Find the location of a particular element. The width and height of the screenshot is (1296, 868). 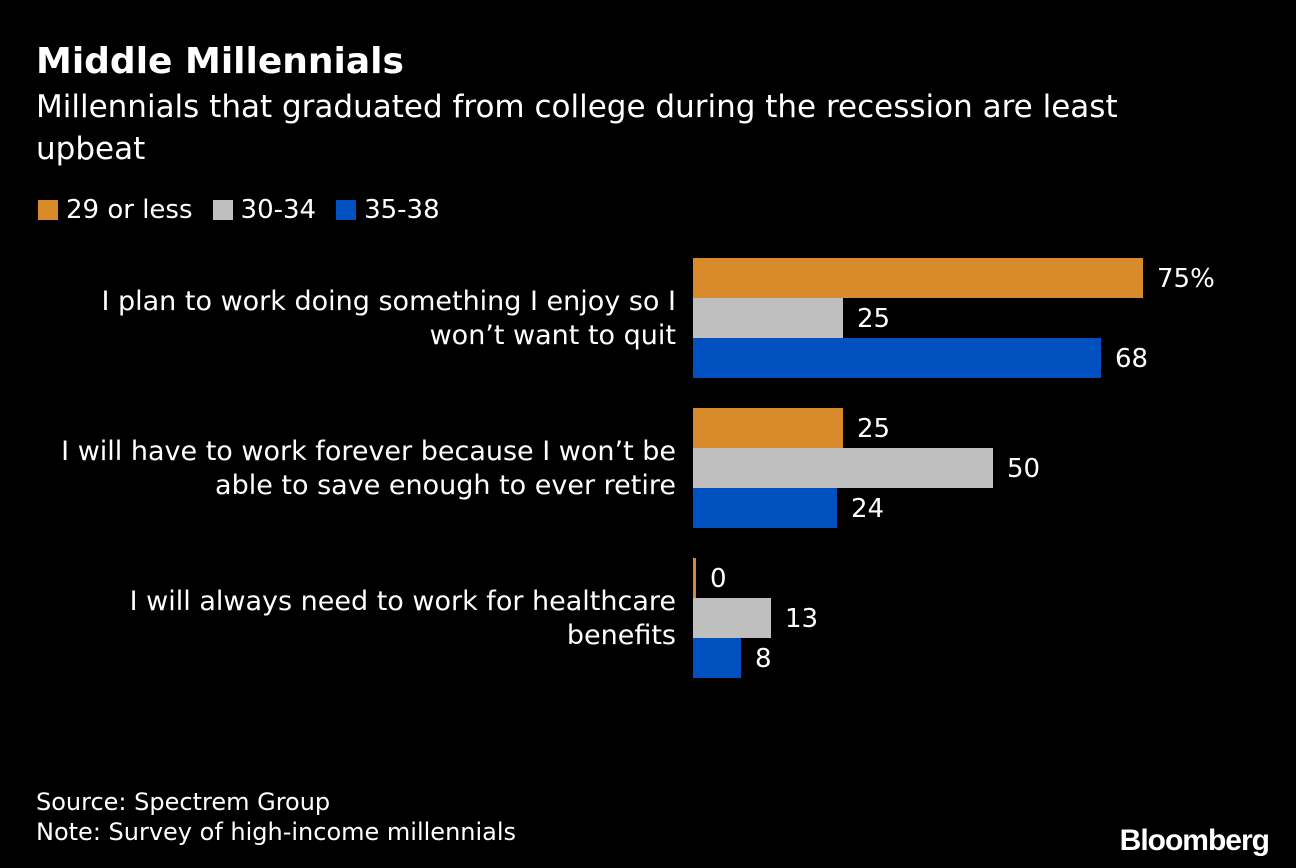

value-label-35-38-2: 24 is located at coordinates (867, 509).